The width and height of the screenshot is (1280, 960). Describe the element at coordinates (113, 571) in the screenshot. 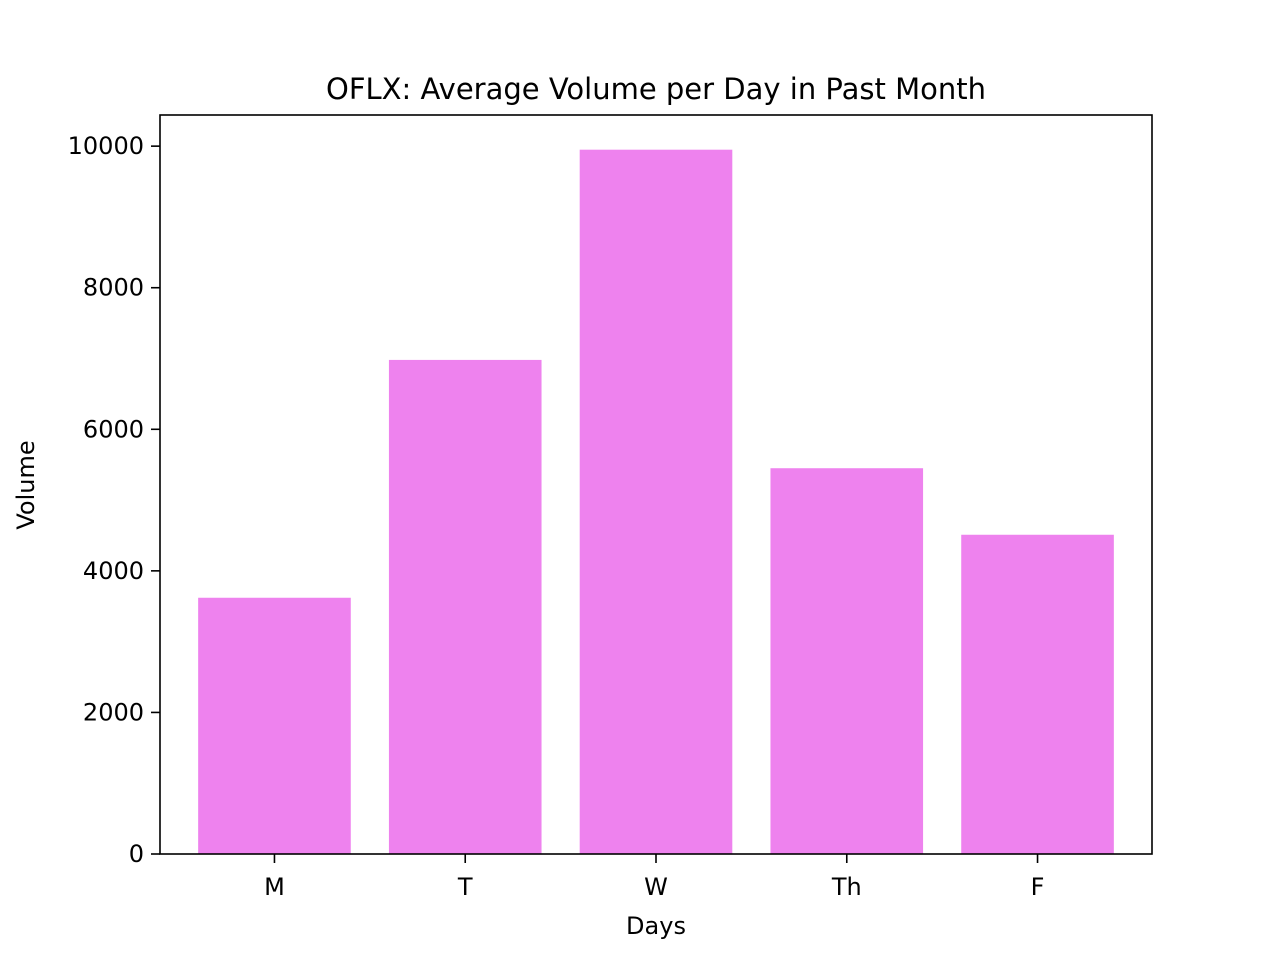

I see `y-tick-label: 4000` at that location.